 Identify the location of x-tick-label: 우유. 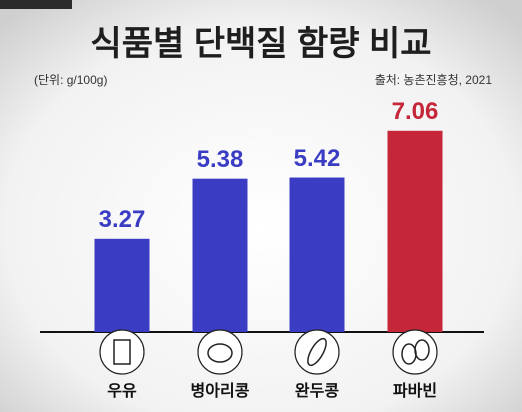
(122, 391).